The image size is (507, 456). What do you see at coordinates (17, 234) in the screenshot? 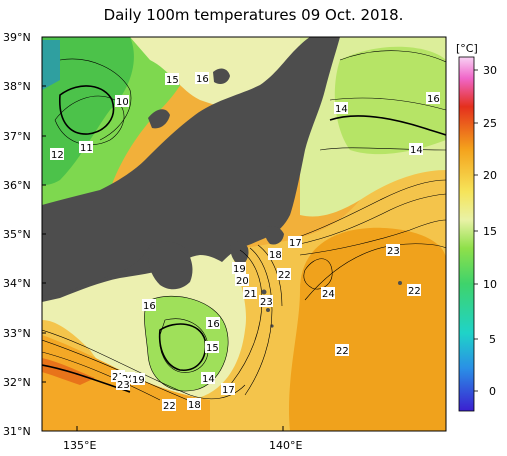
I see `lat-label-35: 35°N` at bounding box center [17, 234].